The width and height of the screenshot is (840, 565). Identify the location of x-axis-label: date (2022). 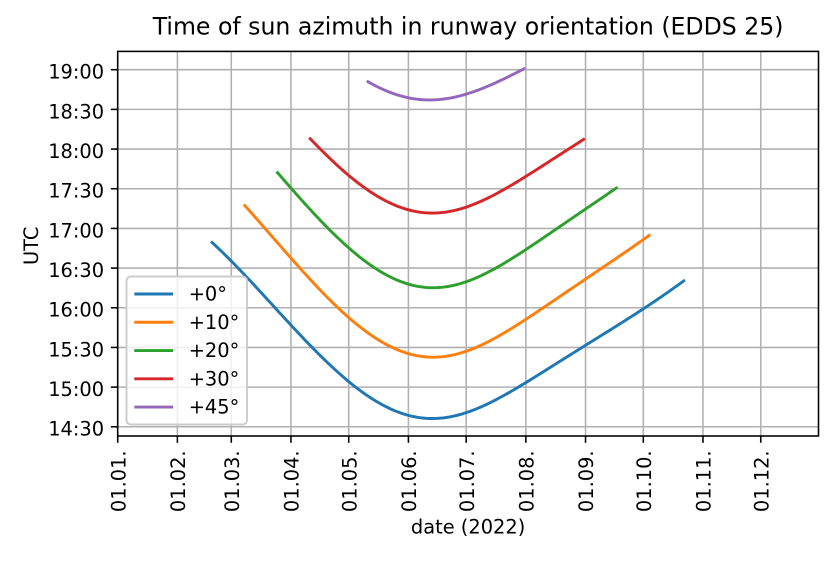
(468, 527).